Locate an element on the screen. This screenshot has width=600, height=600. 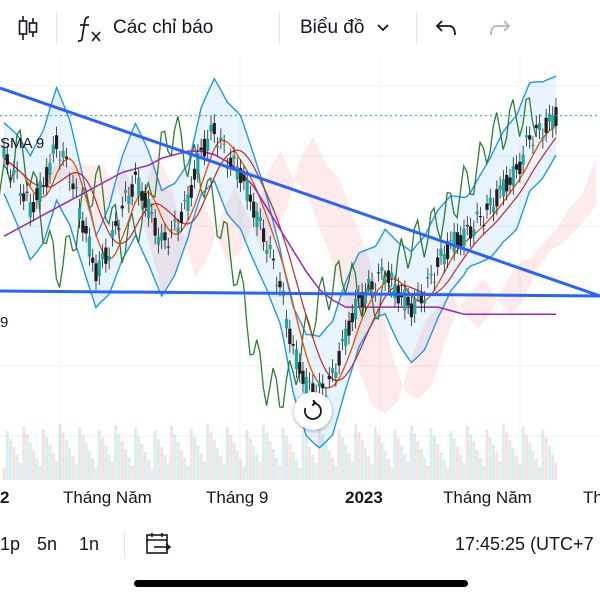
undo-button is located at coordinates (446, 28).